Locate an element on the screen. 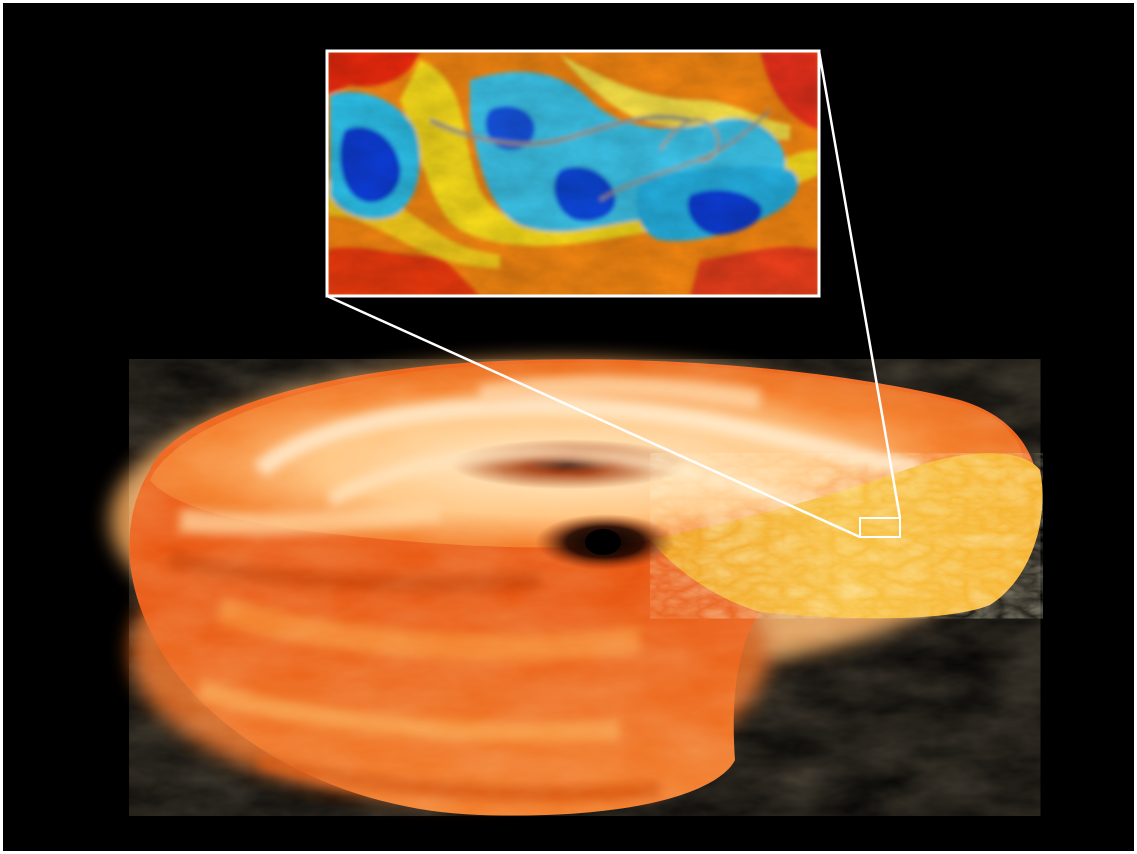 The width and height of the screenshot is (1137, 854). zoom-region-marker is located at coordinates (880, 527).